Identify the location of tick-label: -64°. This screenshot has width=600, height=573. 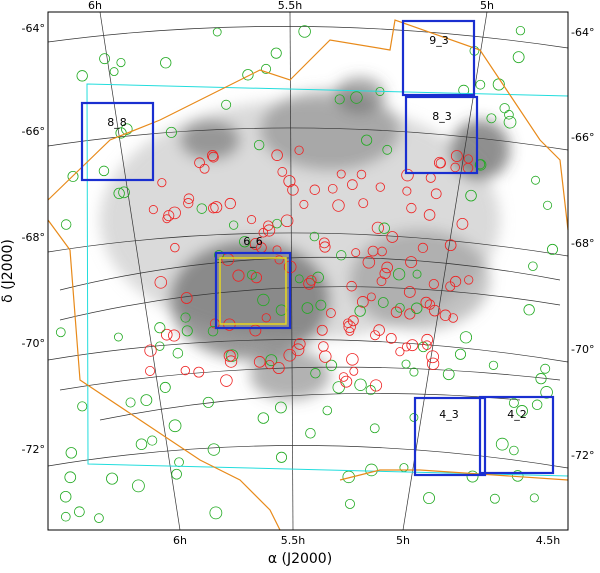
(33, 28).